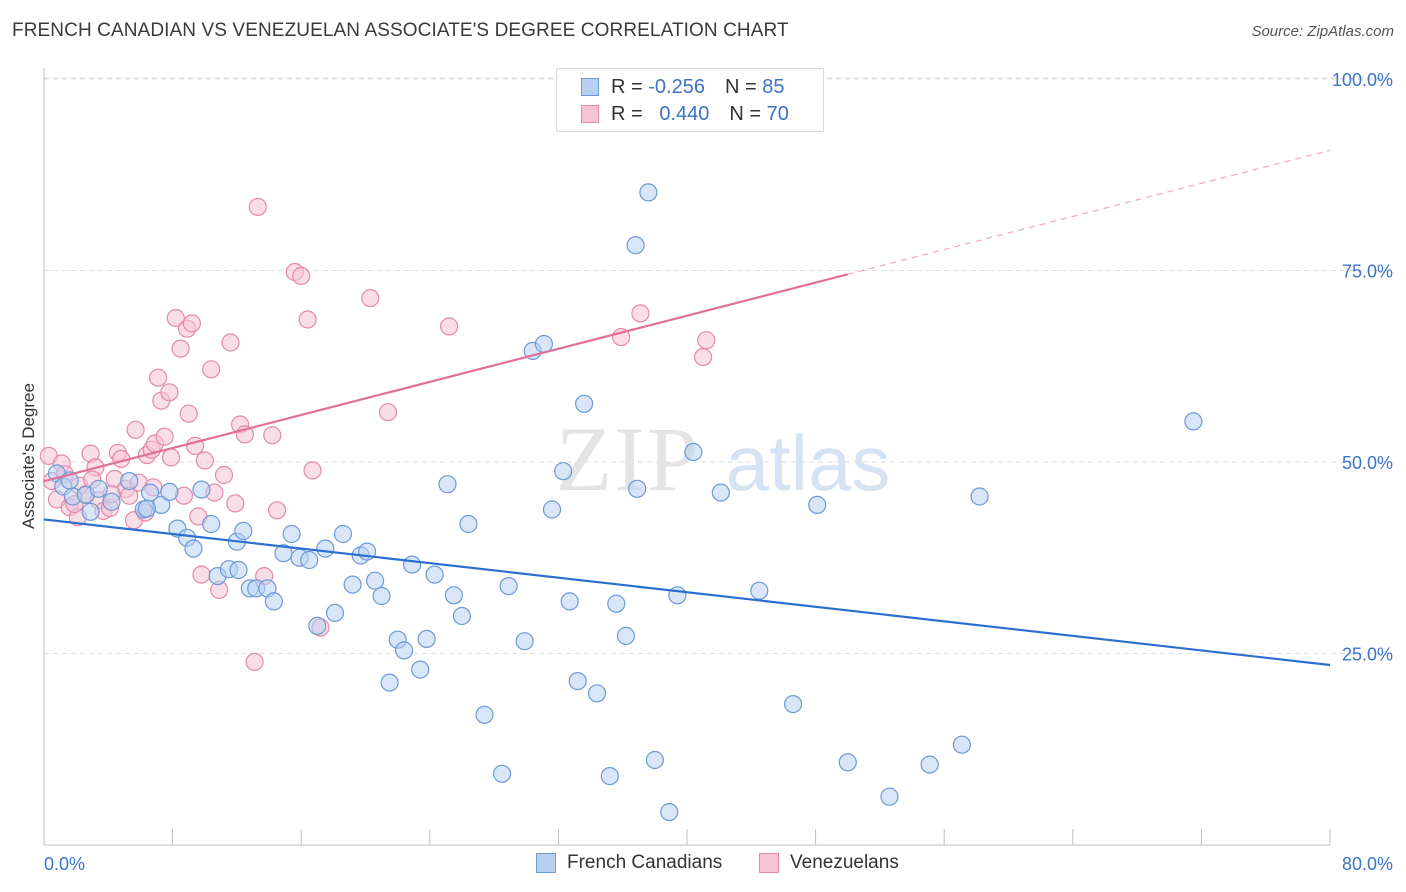 The width and height of the screenshot is (1406, 892). I want to click on legend-r-value: 0.440, so click(684, 113).